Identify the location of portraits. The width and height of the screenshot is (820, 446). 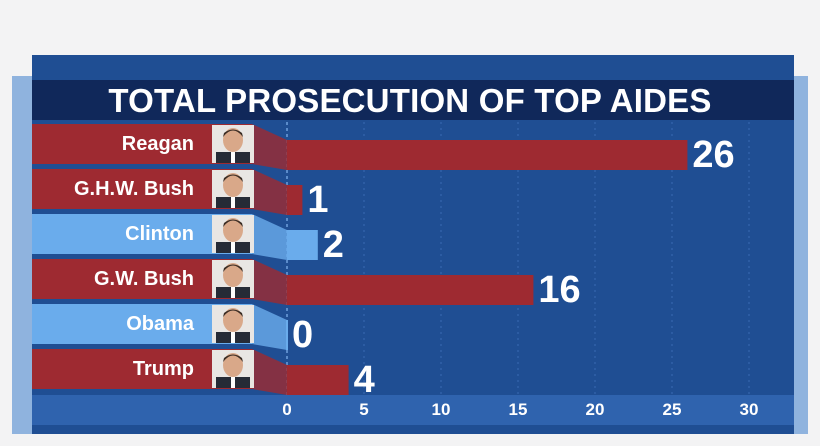
(233, 256).